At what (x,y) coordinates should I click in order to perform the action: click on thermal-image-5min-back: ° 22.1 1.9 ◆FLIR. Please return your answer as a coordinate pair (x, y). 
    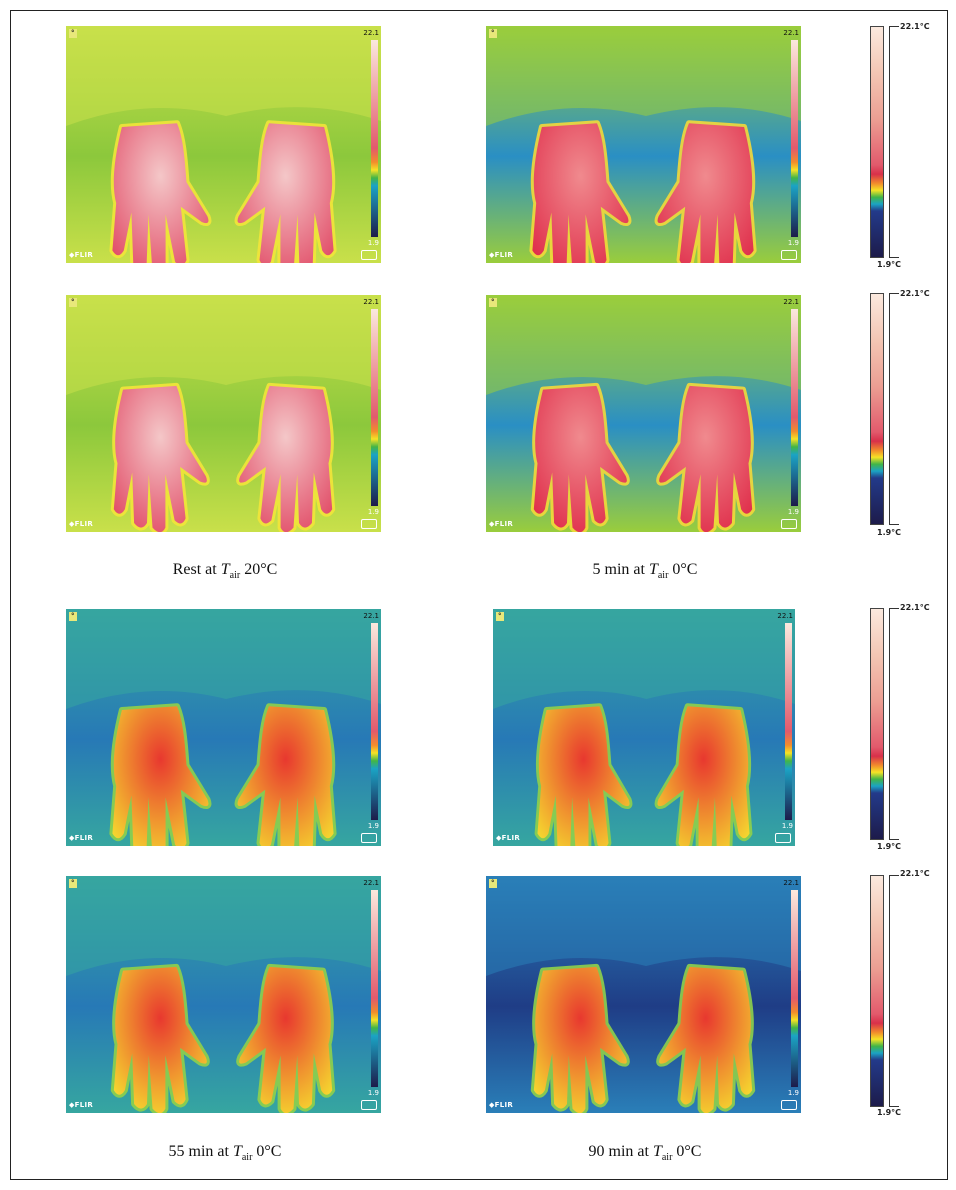
    Looking at the image, I should click on (643, 144).